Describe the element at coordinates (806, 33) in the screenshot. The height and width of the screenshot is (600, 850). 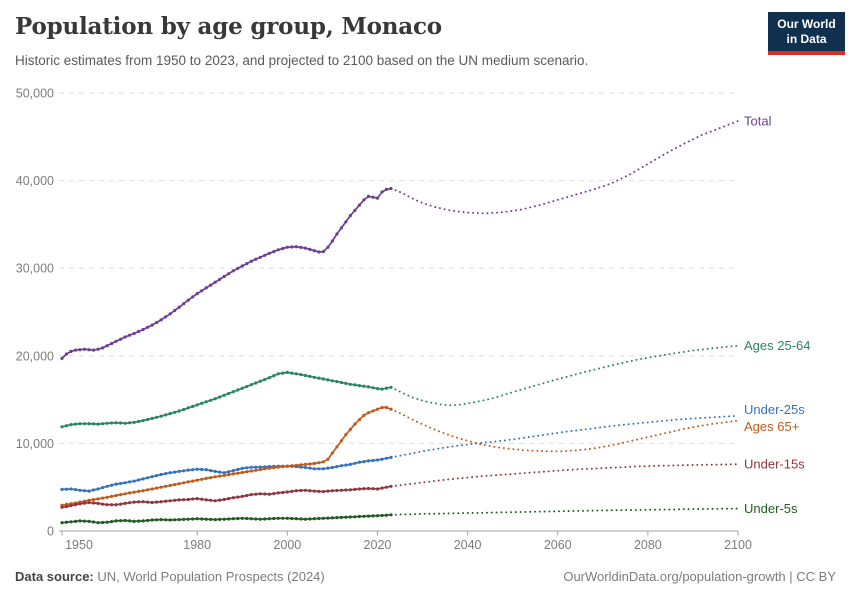
I see `owid-logo: Our World in Data` at that location.